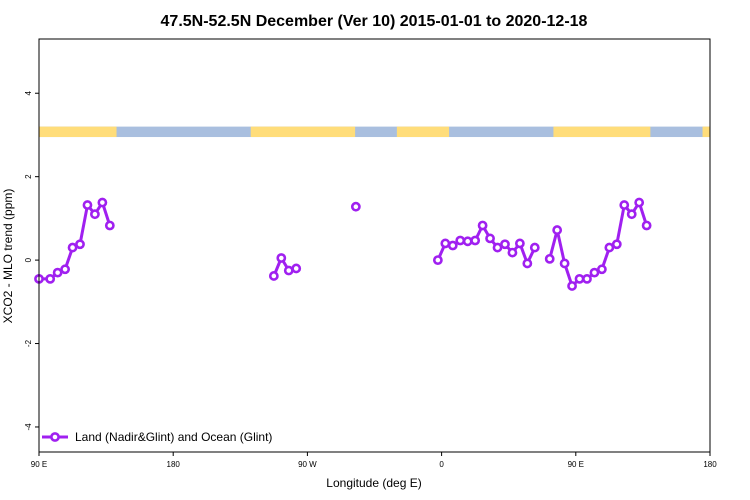 This screenshot has width=750, height=500. What do you see at coordinates (374, 460) in the screenshot?
I see `x-axis: 90 E 180 90 W 0 90 E 180` at bounding box center [374, 460].